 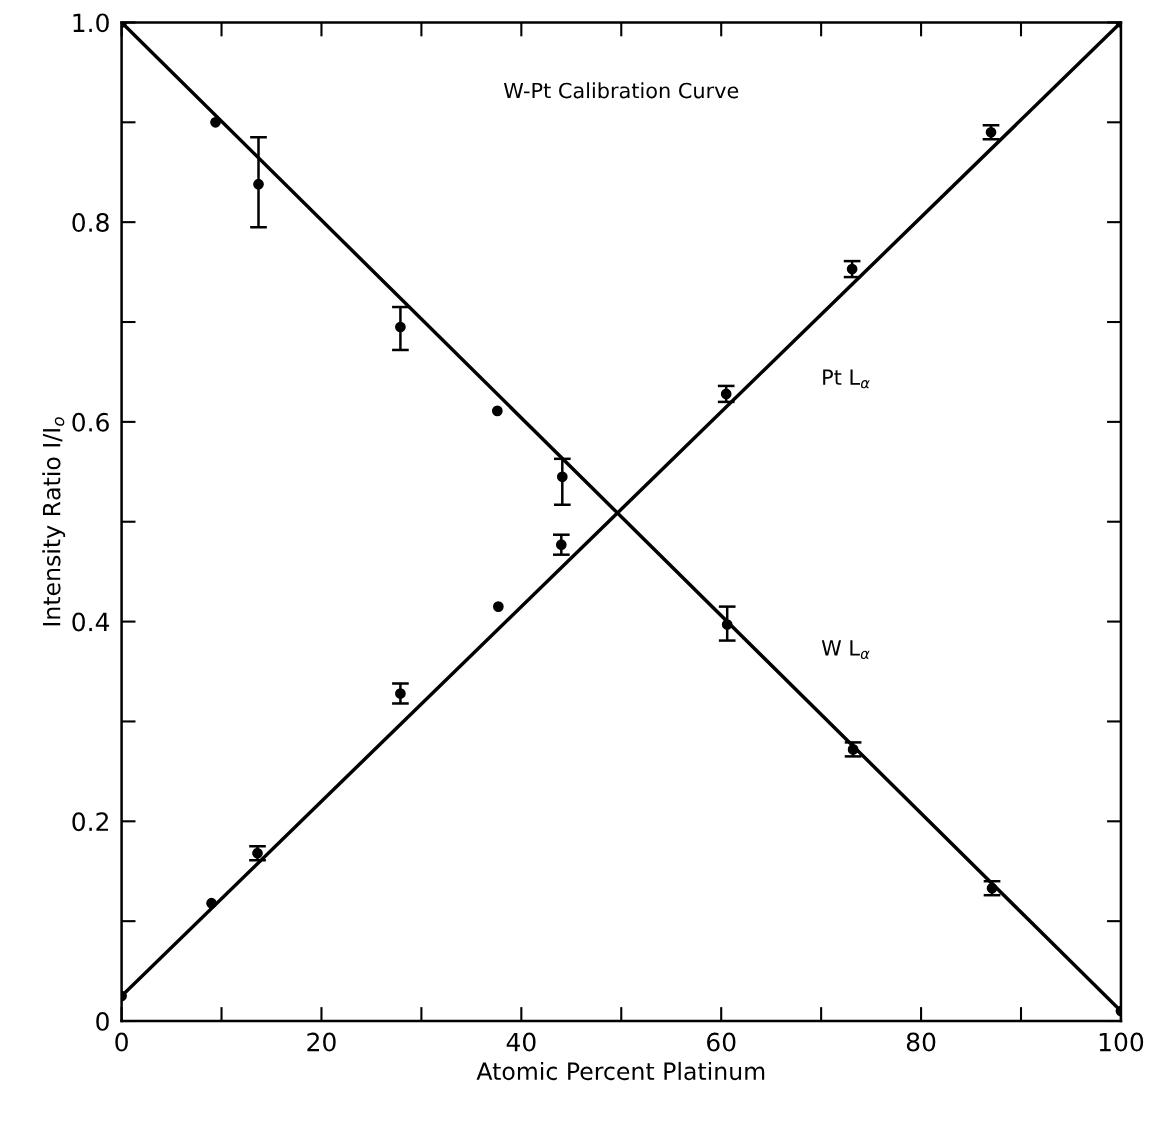 What do you see at coordinates (845, 649) in the screenshot?
I see `series-label: W L$_{α}$` at bounding box center [845, 649].